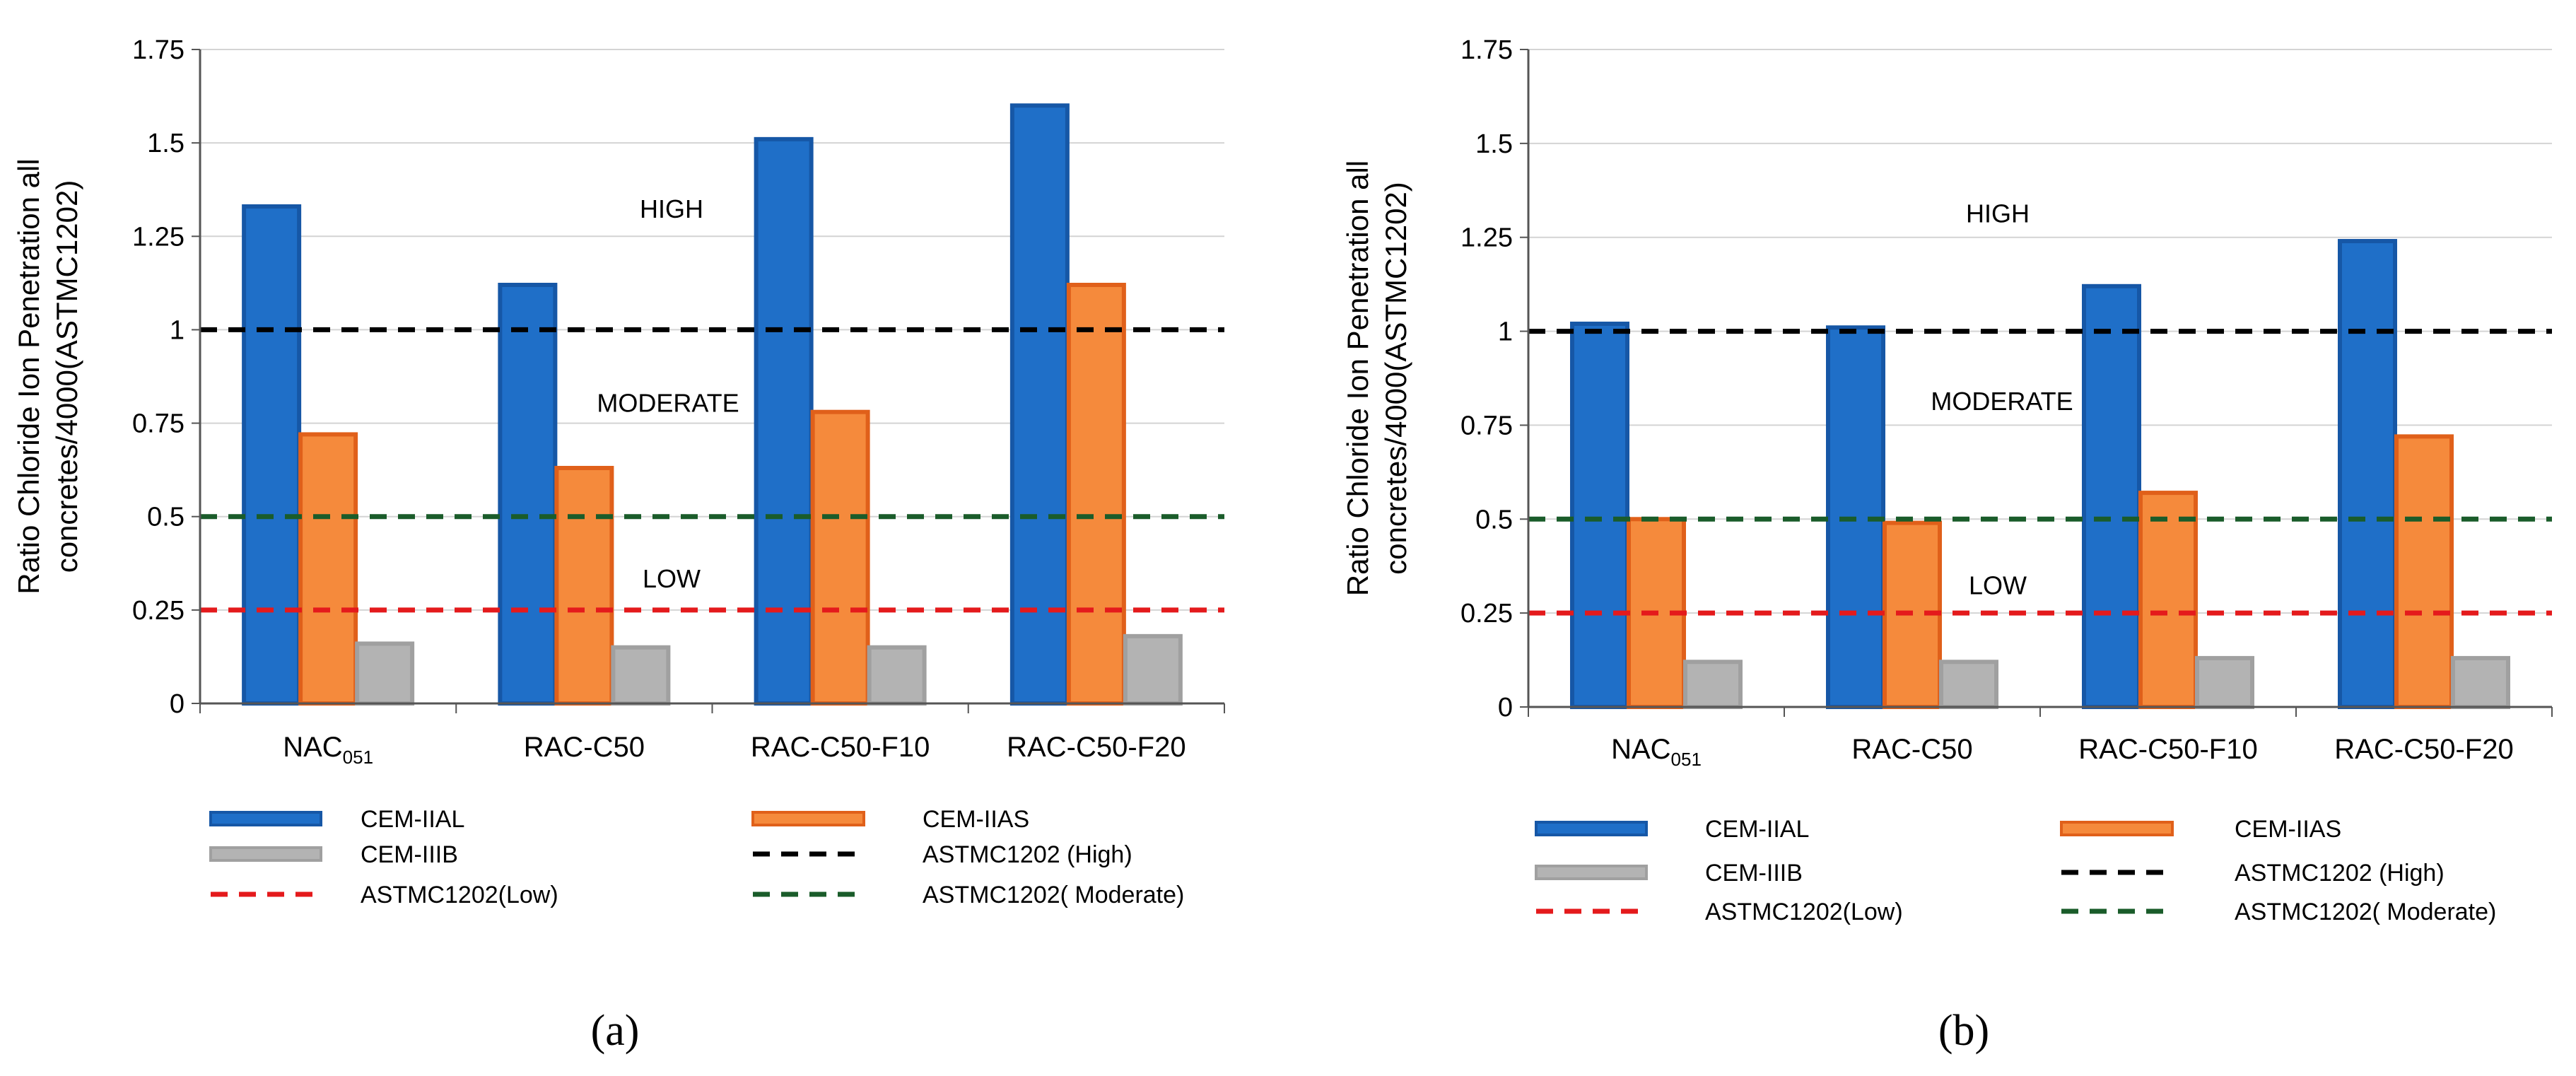 Image resolution: width=2576 pixels, height=1076 pixels. I want to click on panel-label: (a), so click(616, 1031).